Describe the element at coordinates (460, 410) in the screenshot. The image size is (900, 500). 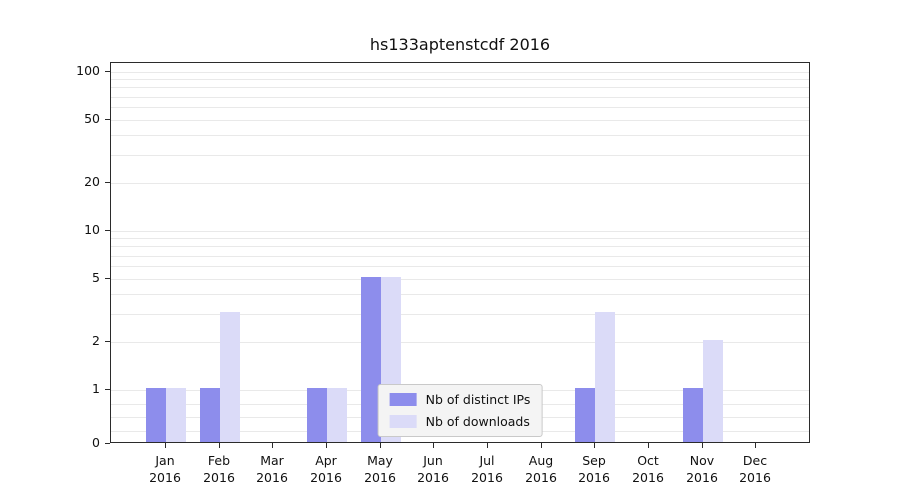
I see `legend: Nb of distinct IPs Nb of downloads` at that location.